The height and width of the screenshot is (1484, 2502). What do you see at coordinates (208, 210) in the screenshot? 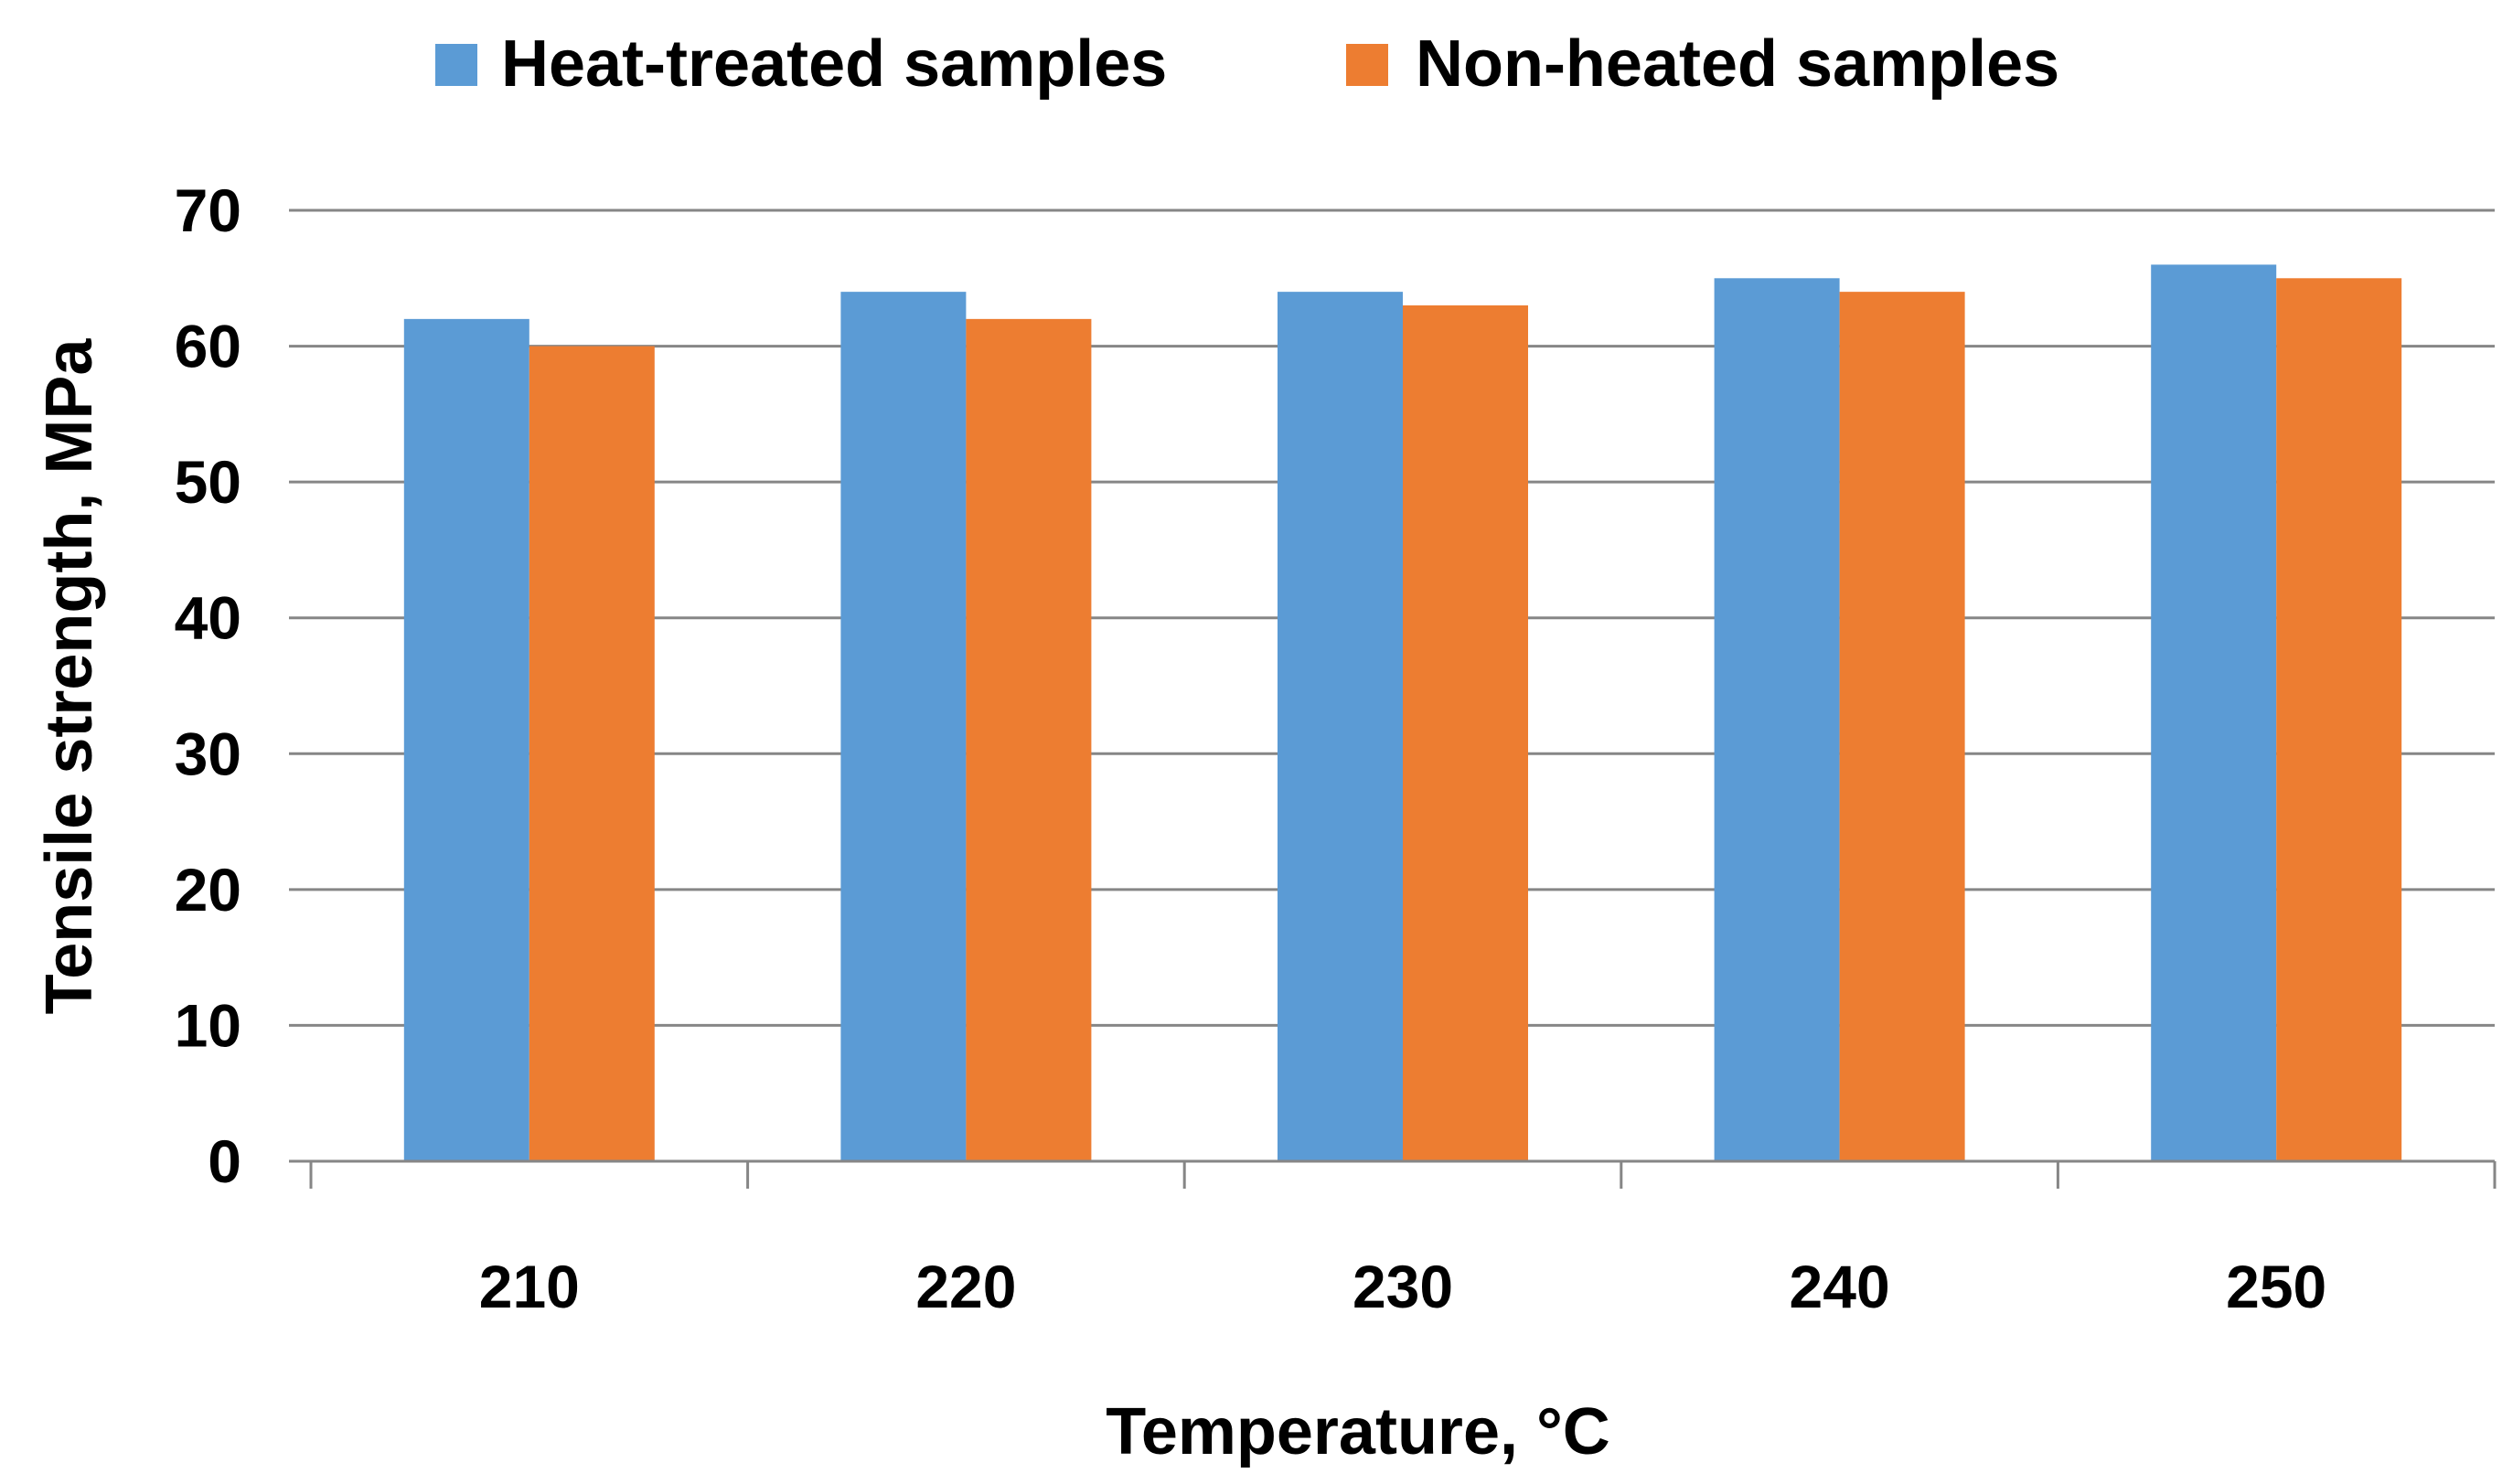
I see `y-tick-label: 70` at bounding box center [208, 210].